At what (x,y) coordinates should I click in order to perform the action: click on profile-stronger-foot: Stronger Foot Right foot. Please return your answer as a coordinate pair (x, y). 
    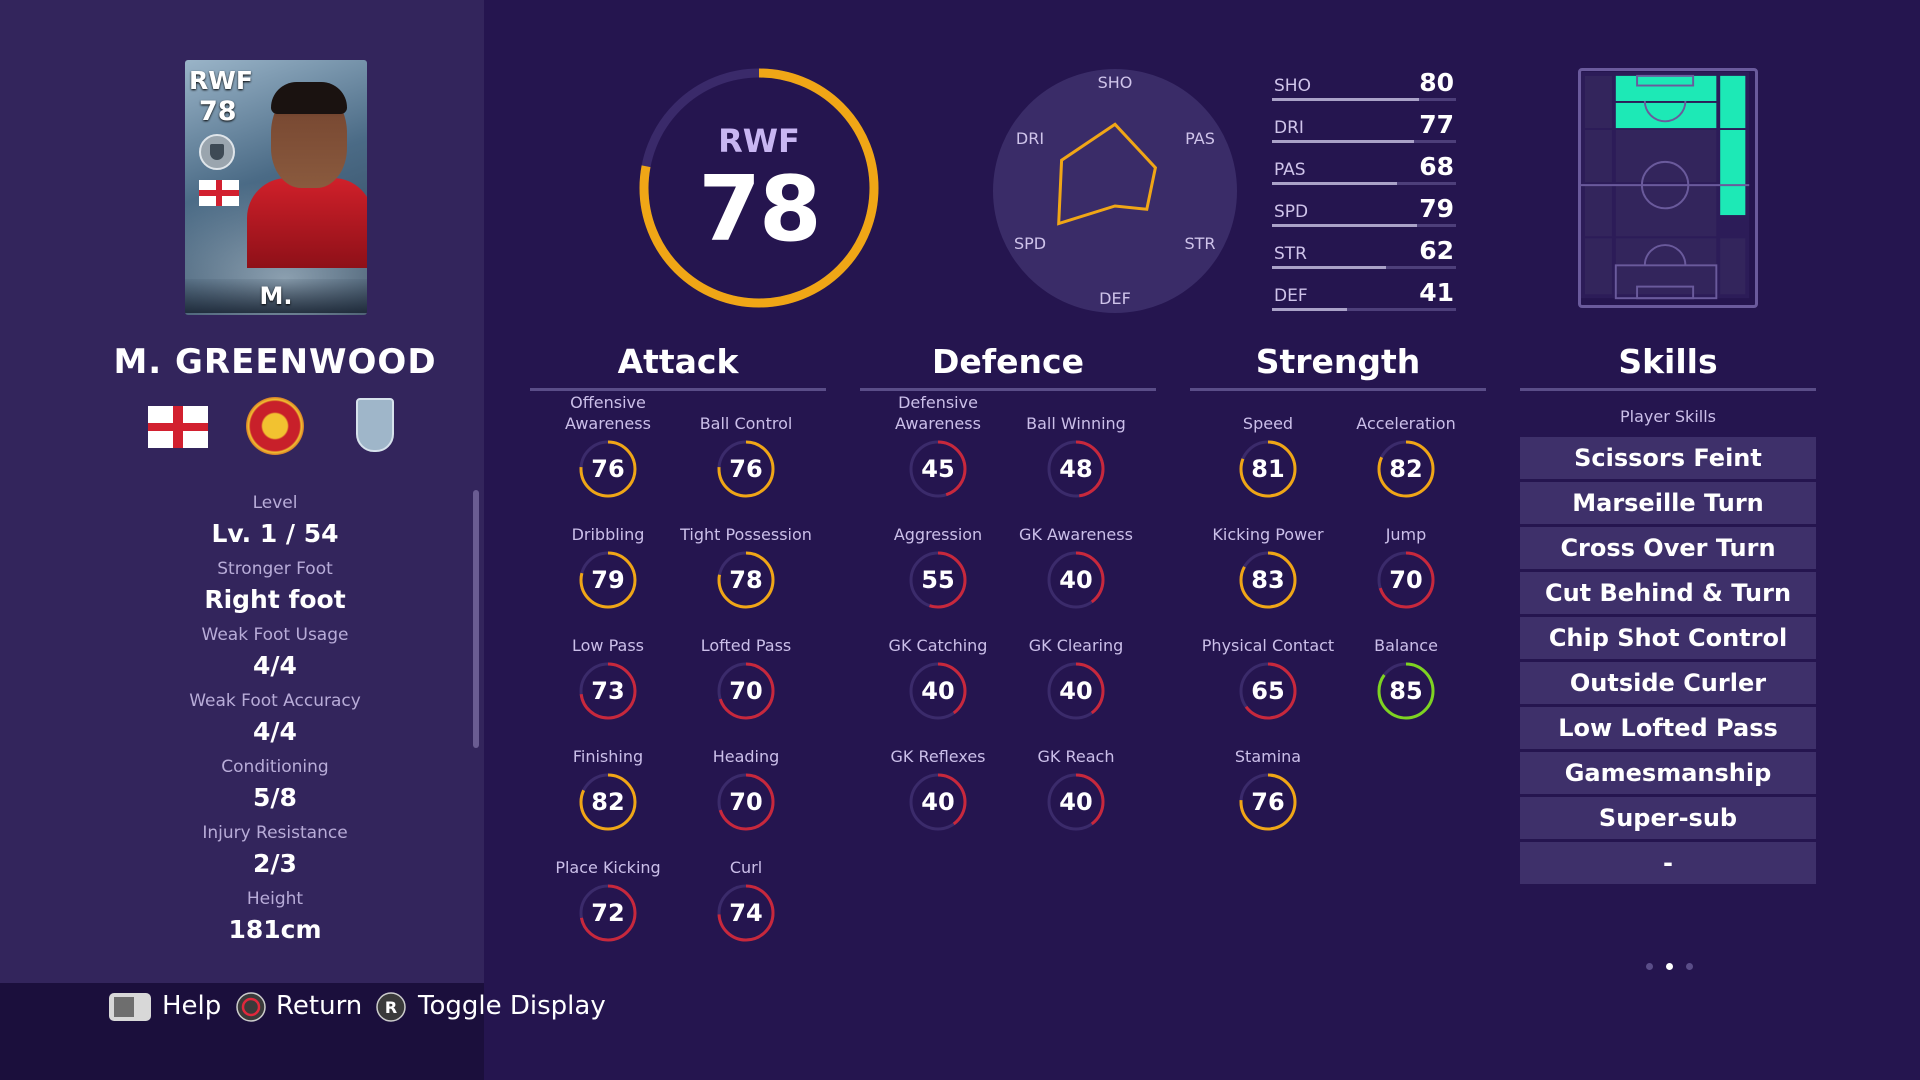
    Looking at the image, I should click on (275, 591).